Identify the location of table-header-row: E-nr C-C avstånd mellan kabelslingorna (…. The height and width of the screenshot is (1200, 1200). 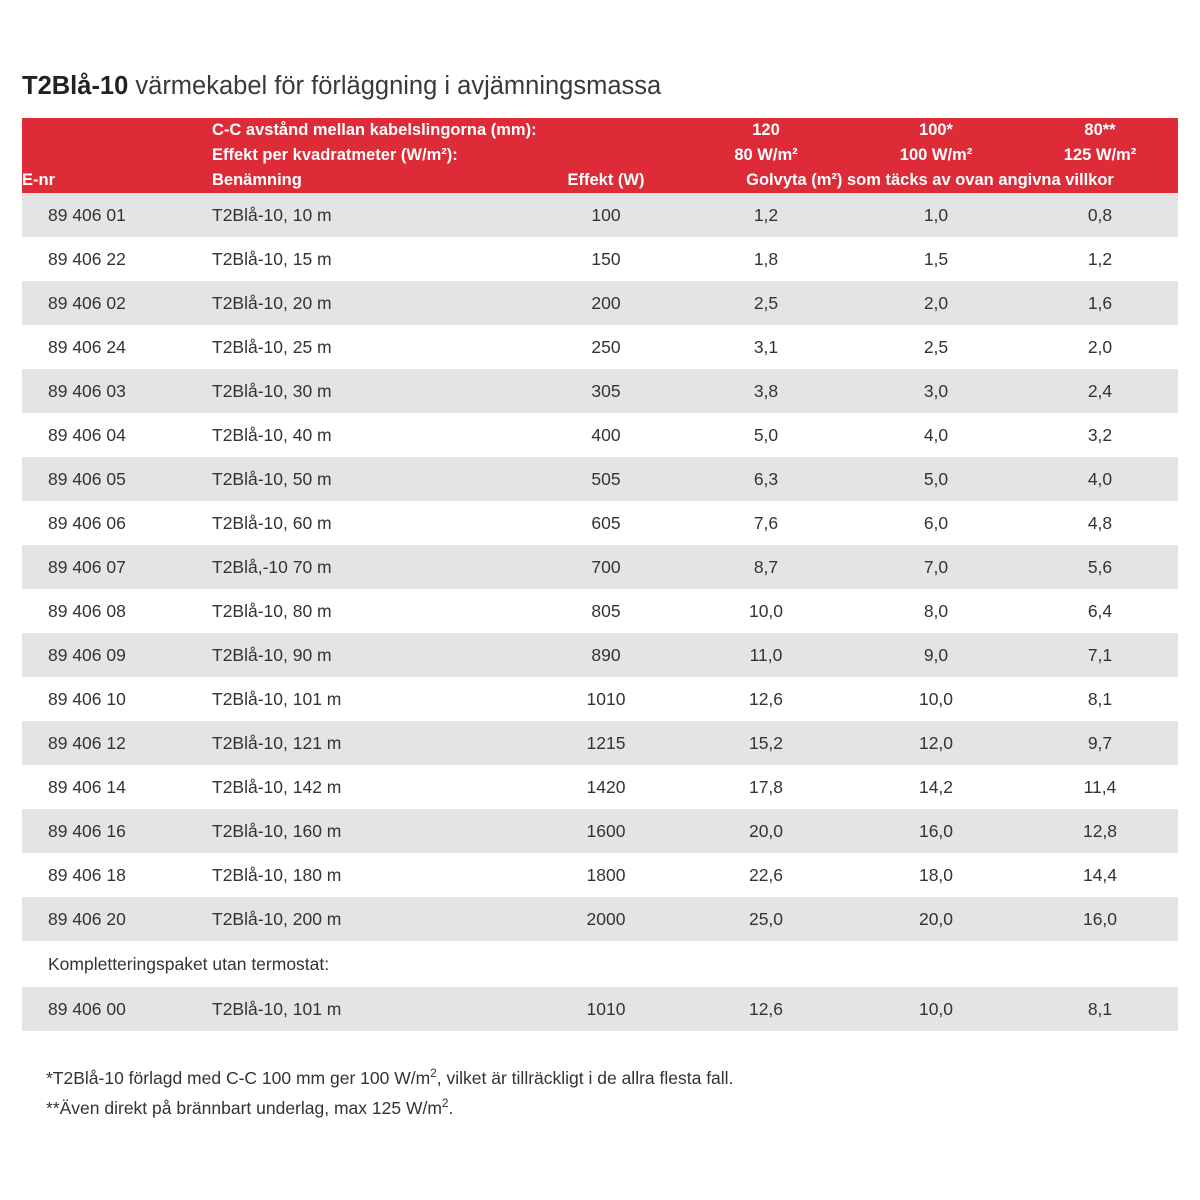
(600, 155).